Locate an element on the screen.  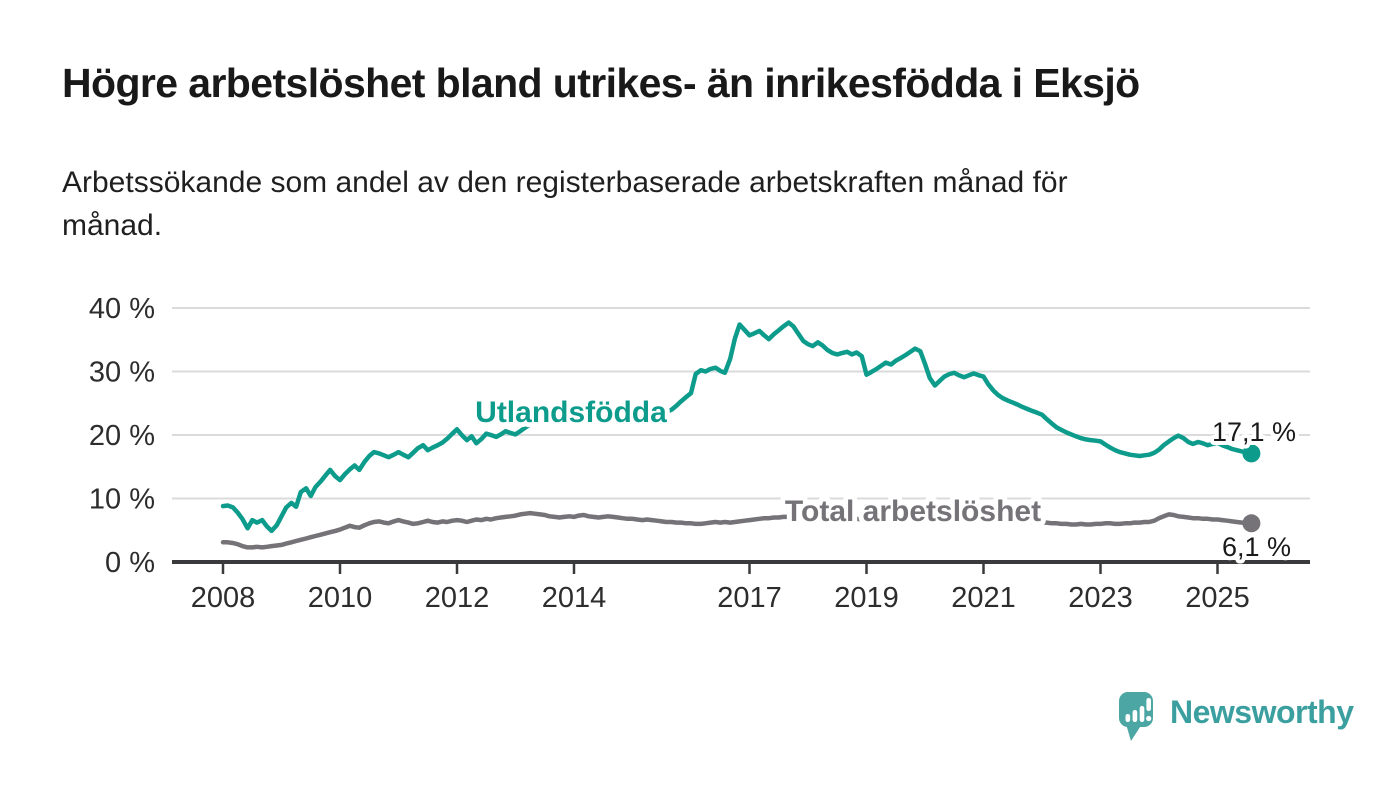
logo-exclamation-dot-icon is located at coordinates (1149, 718).